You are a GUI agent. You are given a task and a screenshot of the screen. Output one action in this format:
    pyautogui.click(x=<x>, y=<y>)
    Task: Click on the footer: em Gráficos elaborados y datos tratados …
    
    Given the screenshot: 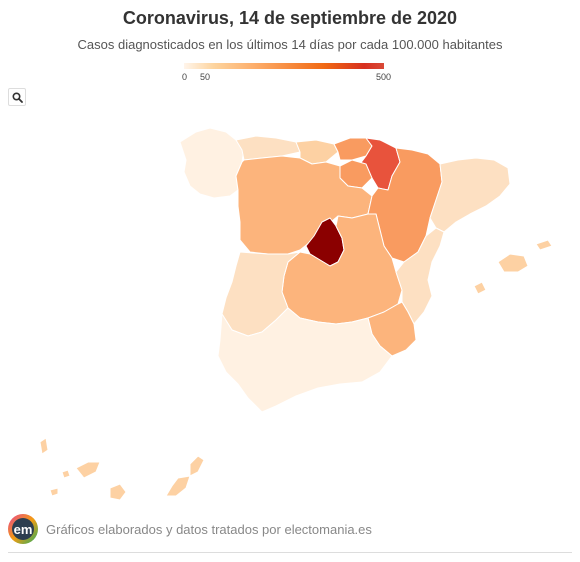 What is the action you would take?
    pyautogui.click(x=290, y=534)
    